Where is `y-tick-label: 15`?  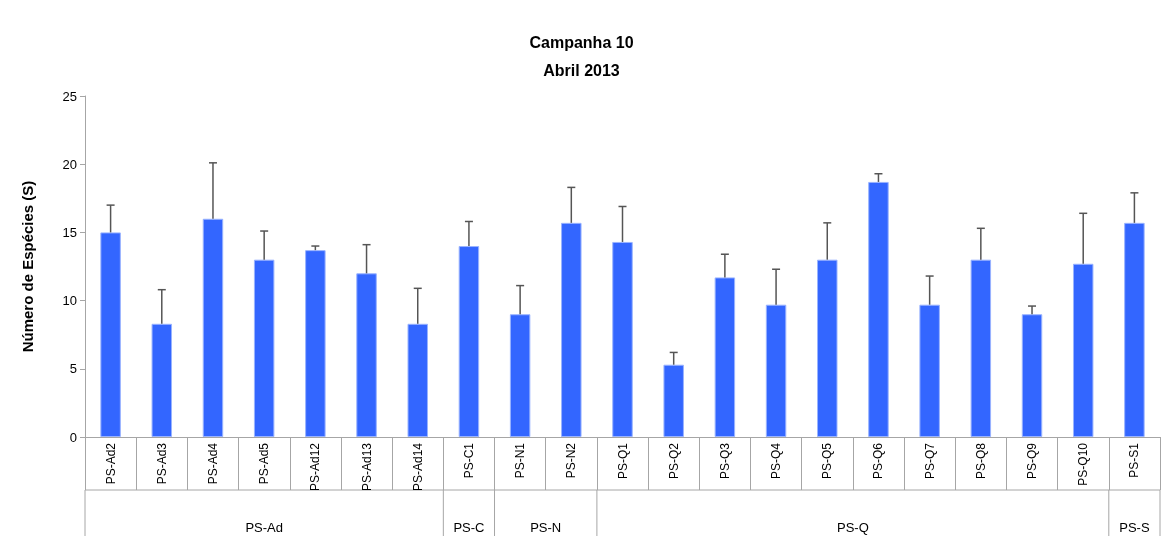
y-tick-label: 15 is located at coordinates (69, 232).